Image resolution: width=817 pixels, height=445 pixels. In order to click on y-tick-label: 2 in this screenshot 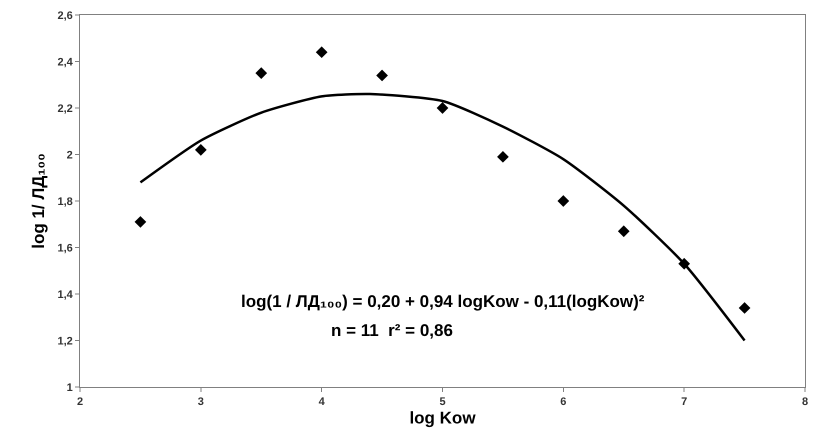, I will do `click(69, 155)`.